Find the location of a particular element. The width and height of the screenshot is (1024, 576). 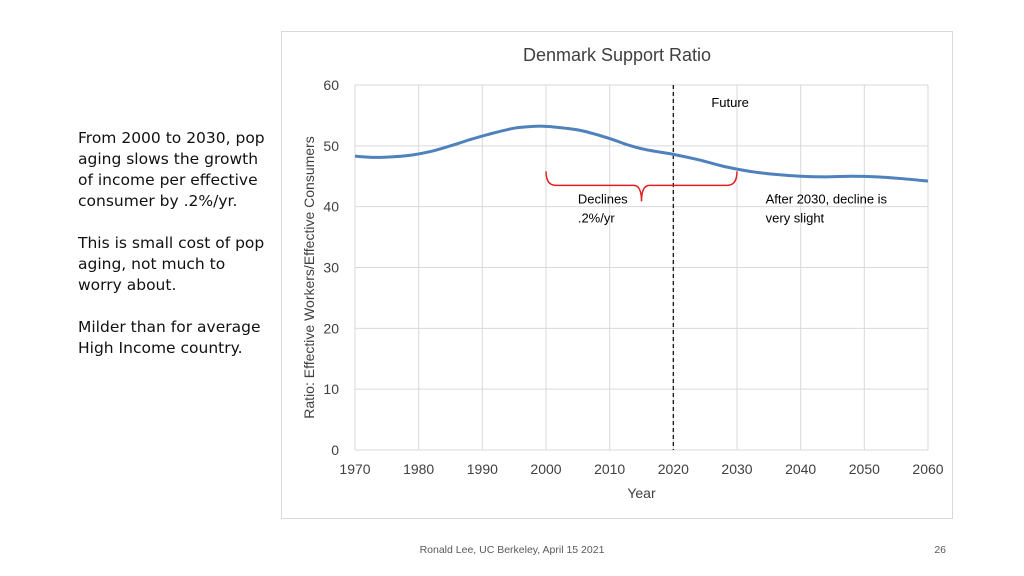

decline-bracket is located at coordinates (641, 186).